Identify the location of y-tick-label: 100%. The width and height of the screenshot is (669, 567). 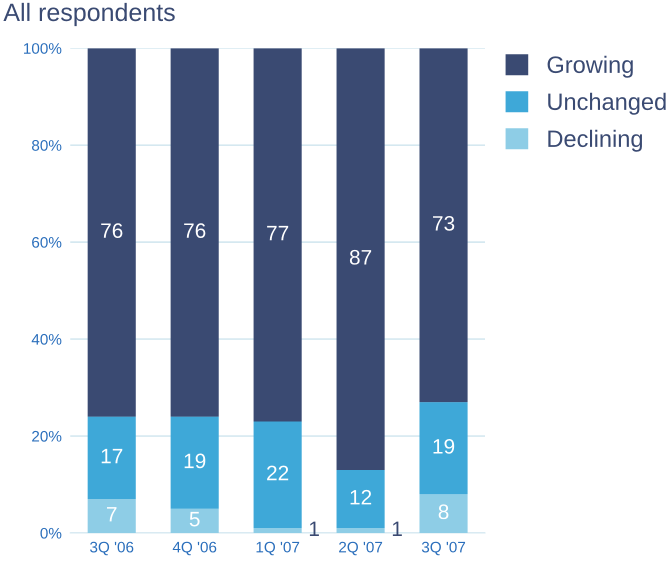
(43, 48).